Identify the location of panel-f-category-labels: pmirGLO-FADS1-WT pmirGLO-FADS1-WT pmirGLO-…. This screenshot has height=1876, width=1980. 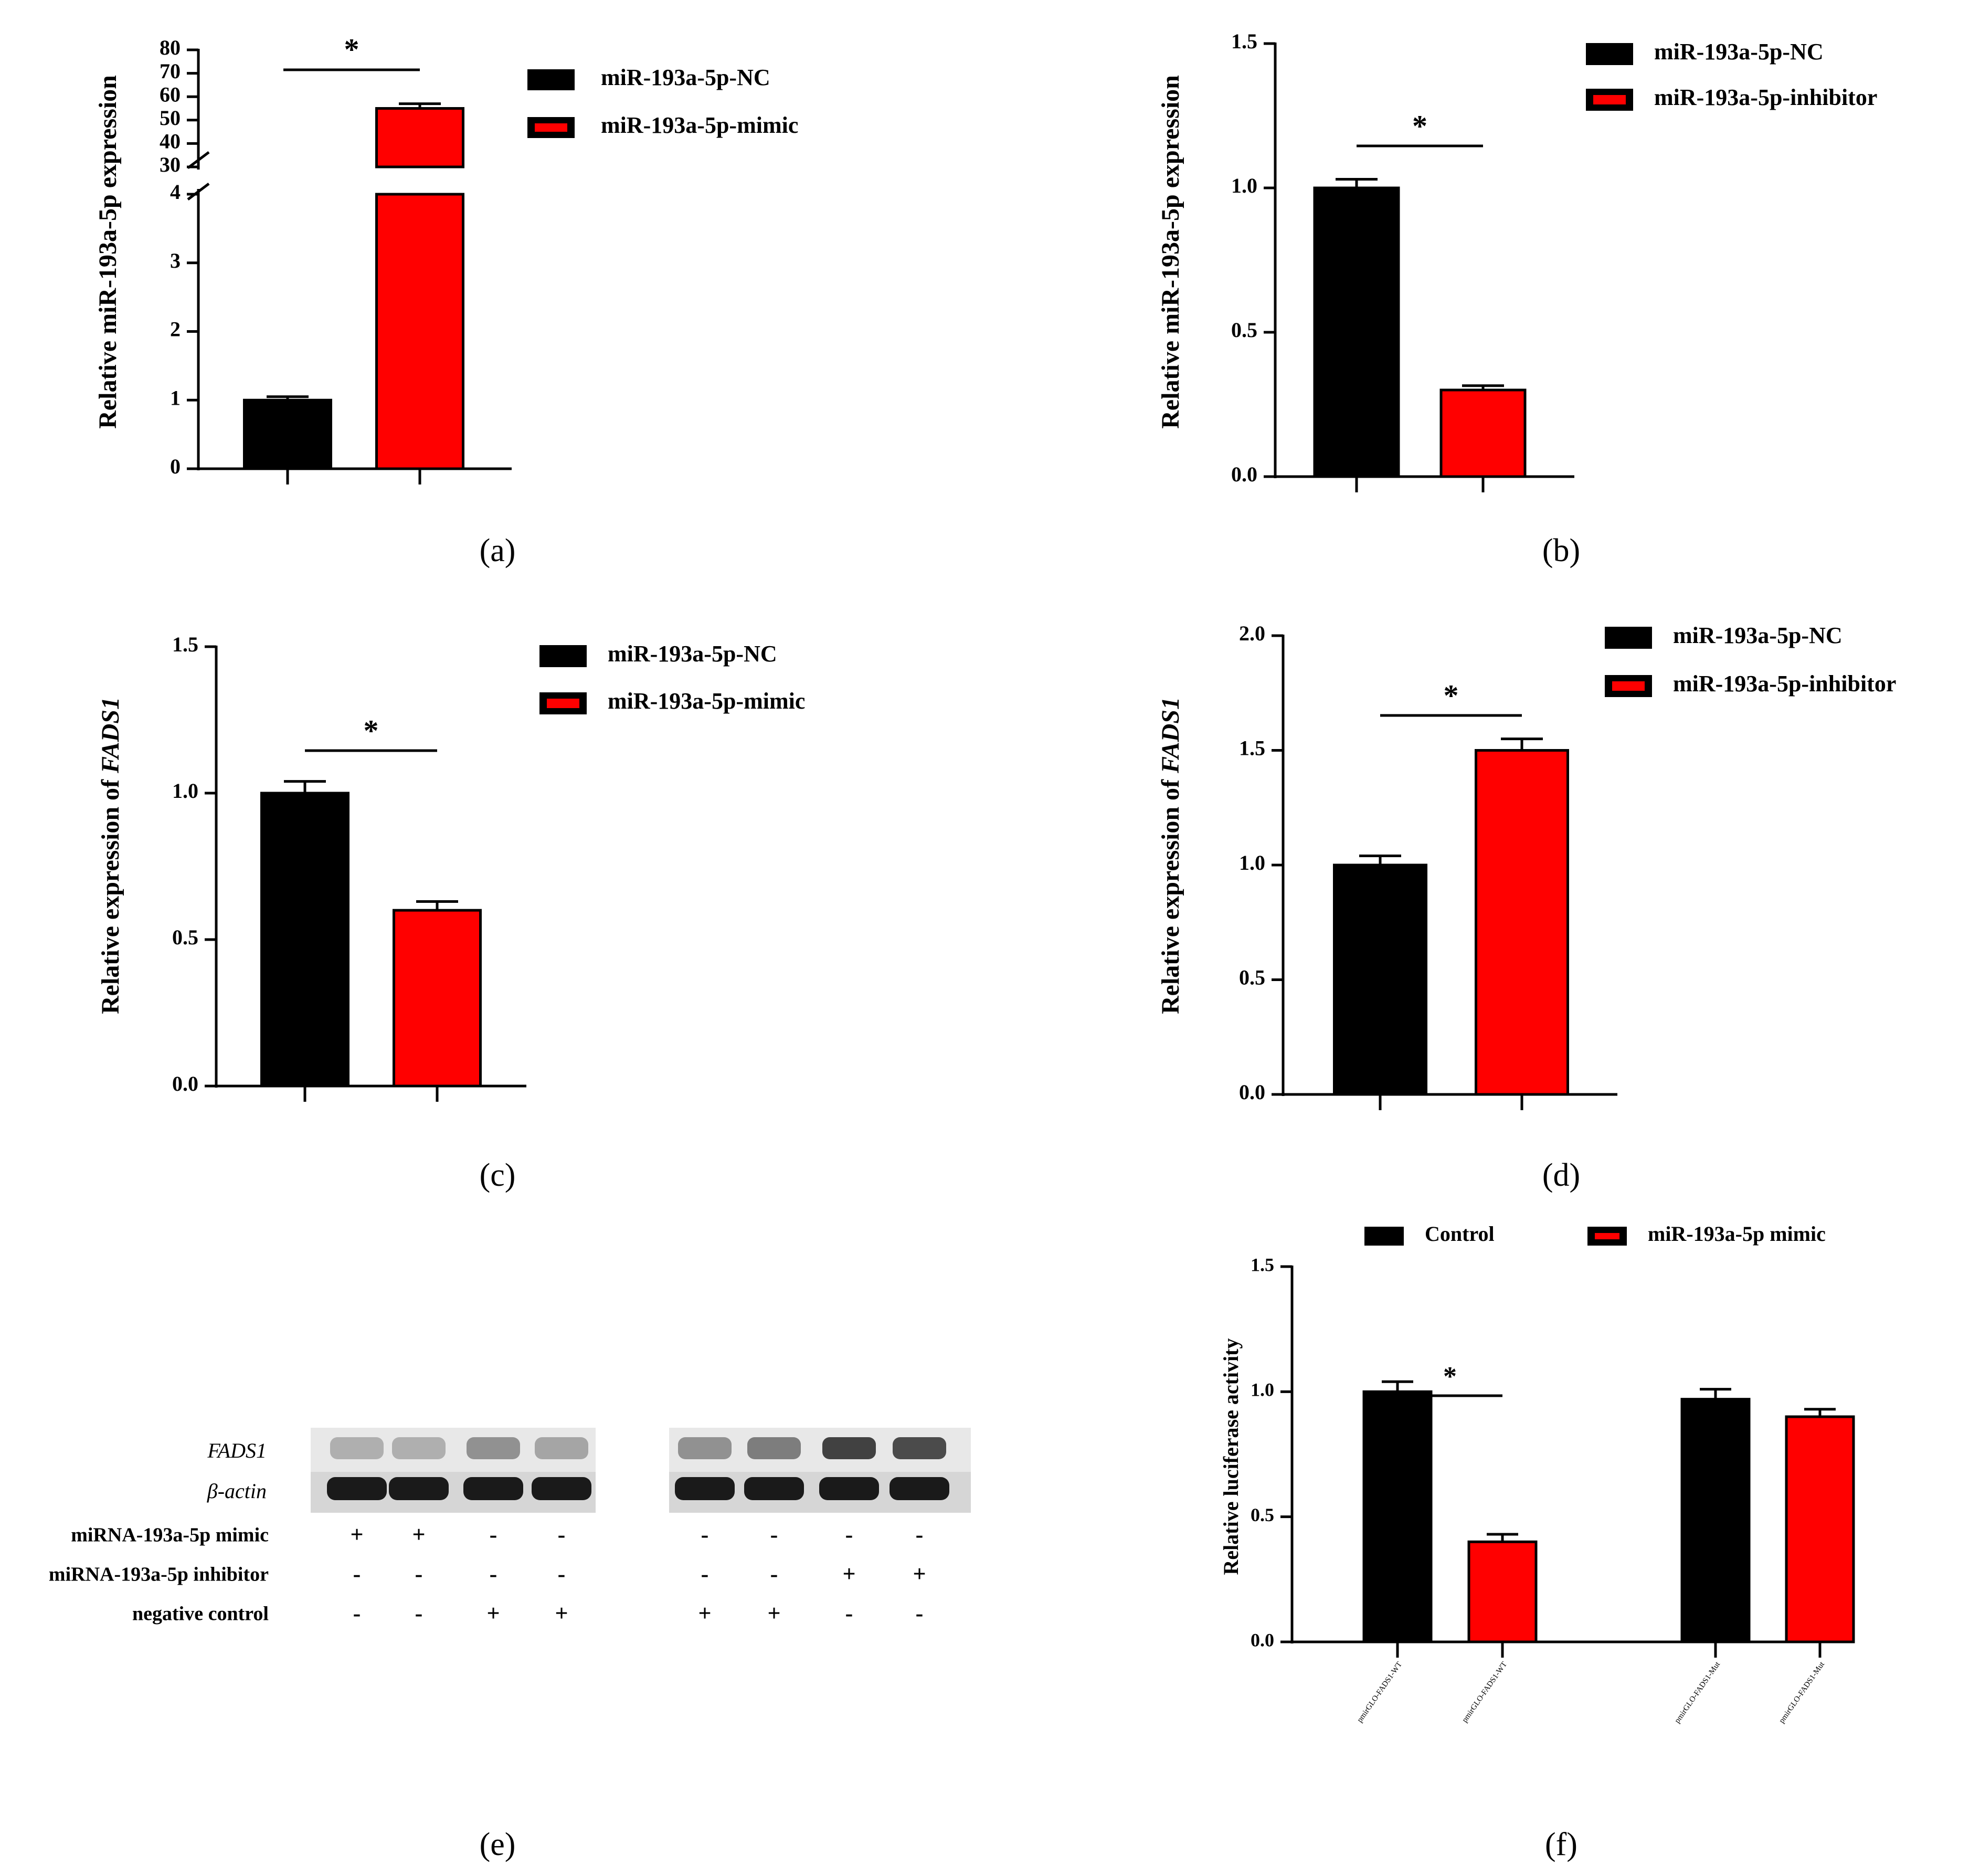
(1591, 1692).